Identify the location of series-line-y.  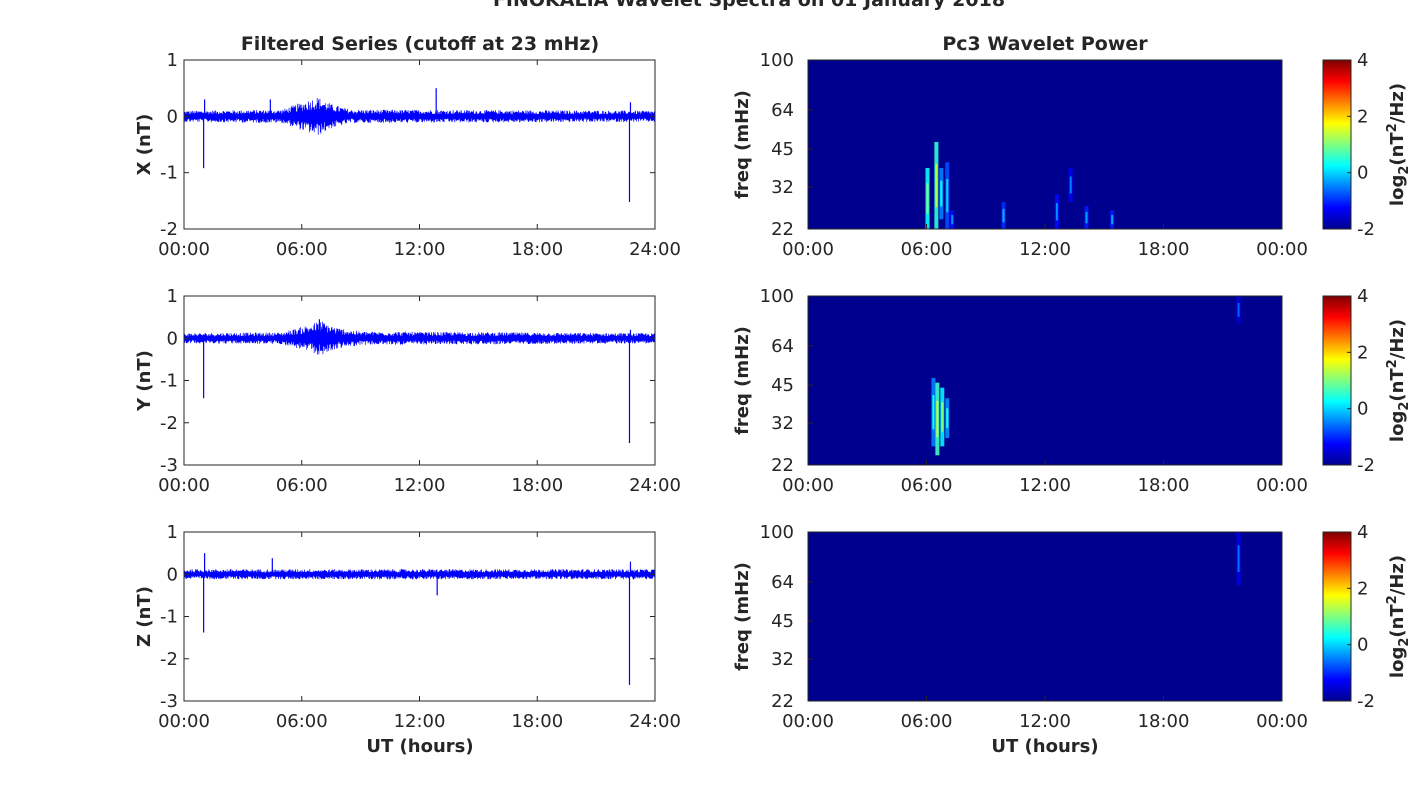
(419, 338).